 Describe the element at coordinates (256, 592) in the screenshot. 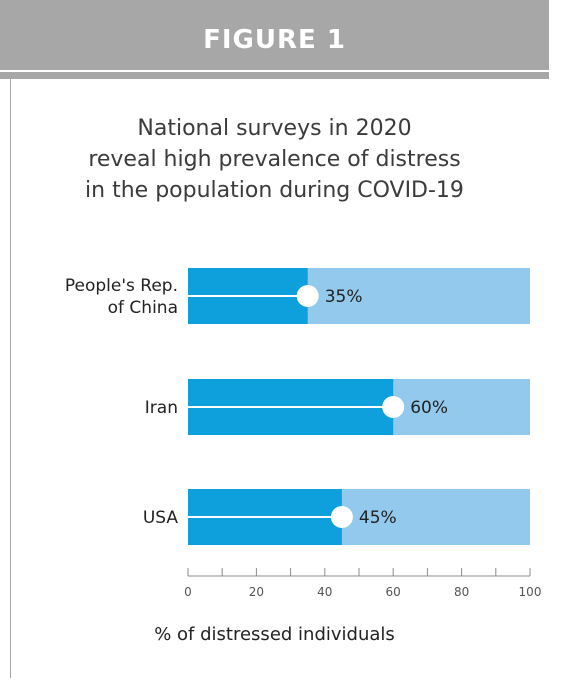

I see `x-tick-label-20: 20` at that location.